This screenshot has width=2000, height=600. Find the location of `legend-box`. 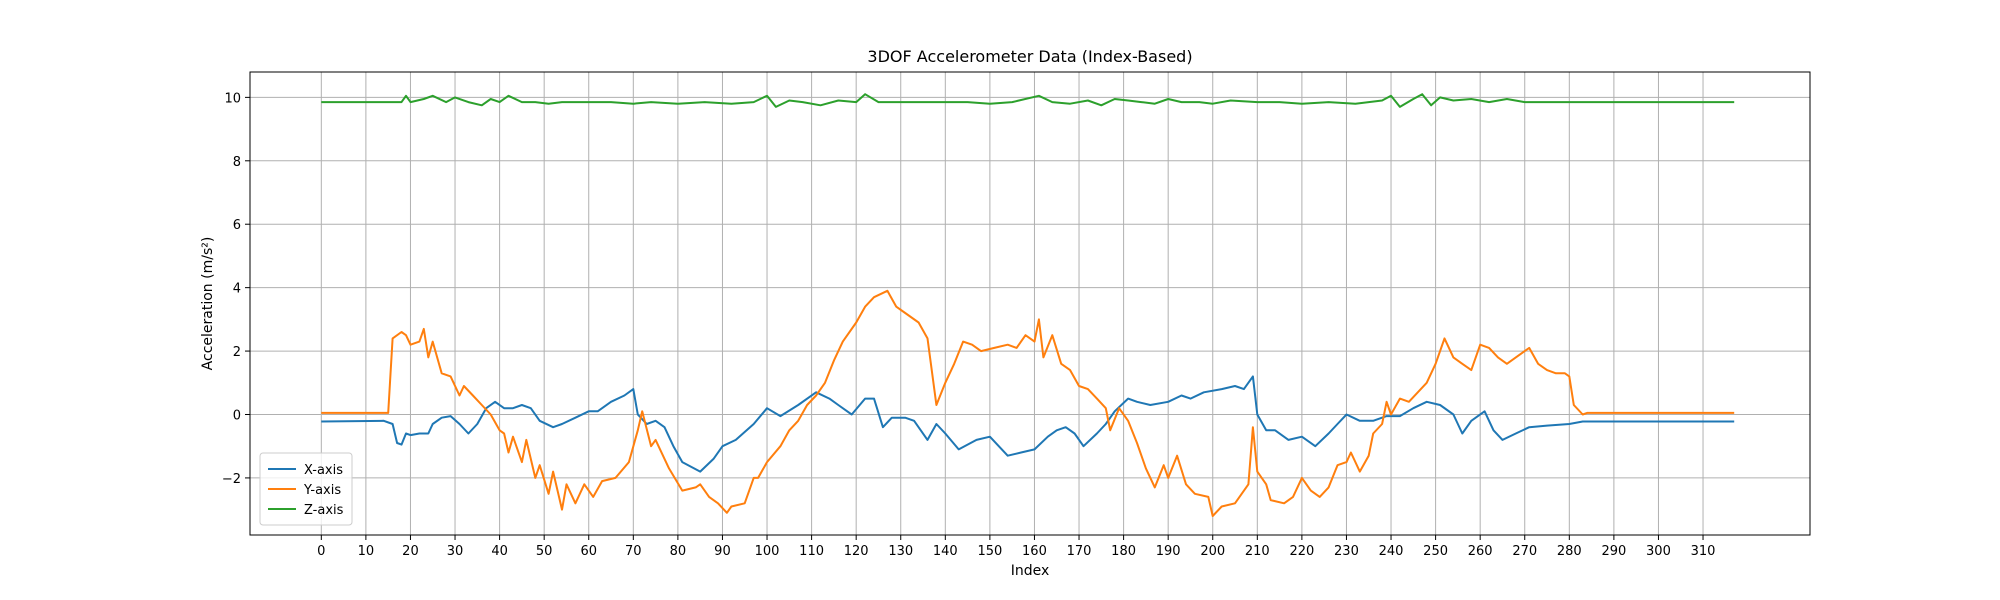

legend-box is located at coordinates (306, 489).